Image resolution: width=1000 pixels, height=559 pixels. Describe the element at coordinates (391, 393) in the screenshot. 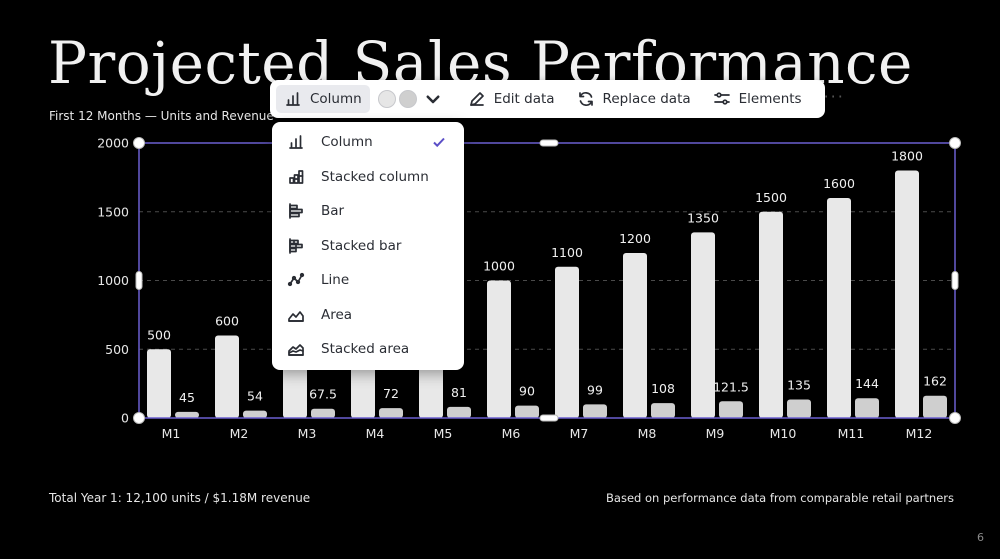

I see `data-label: 72` at that location.